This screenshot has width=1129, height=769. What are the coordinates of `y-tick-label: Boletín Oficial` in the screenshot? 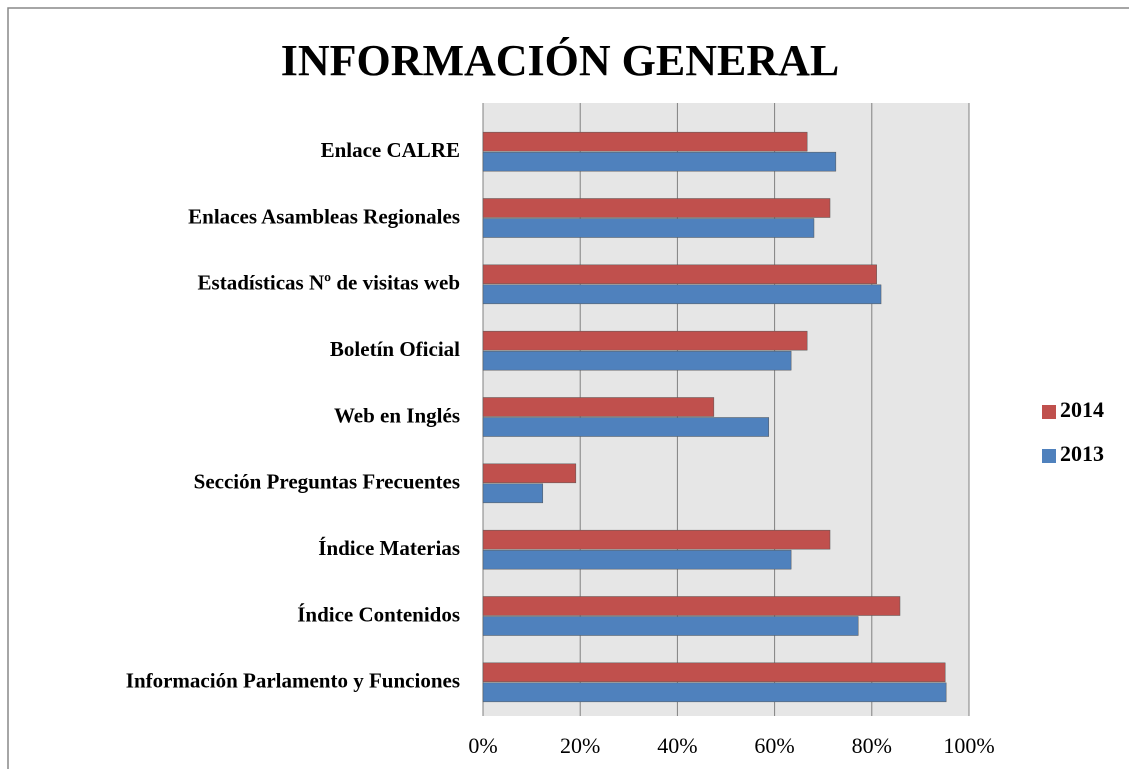 It's located at (395, 349).